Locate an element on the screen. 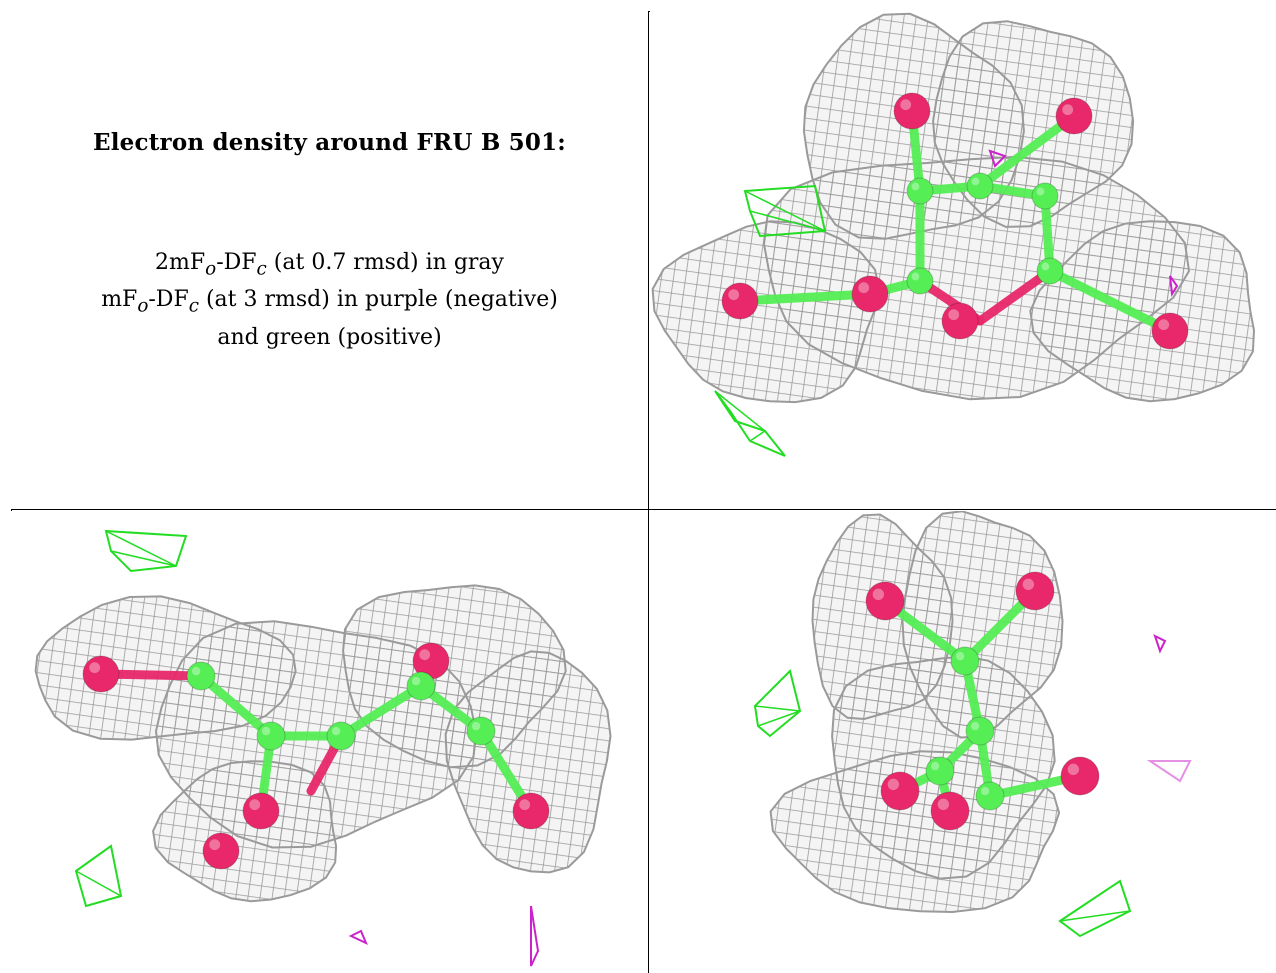 The height and width of the screenshot is (973, 1276). legend-positive: and green (positive) is located at coordinates (329, 337).